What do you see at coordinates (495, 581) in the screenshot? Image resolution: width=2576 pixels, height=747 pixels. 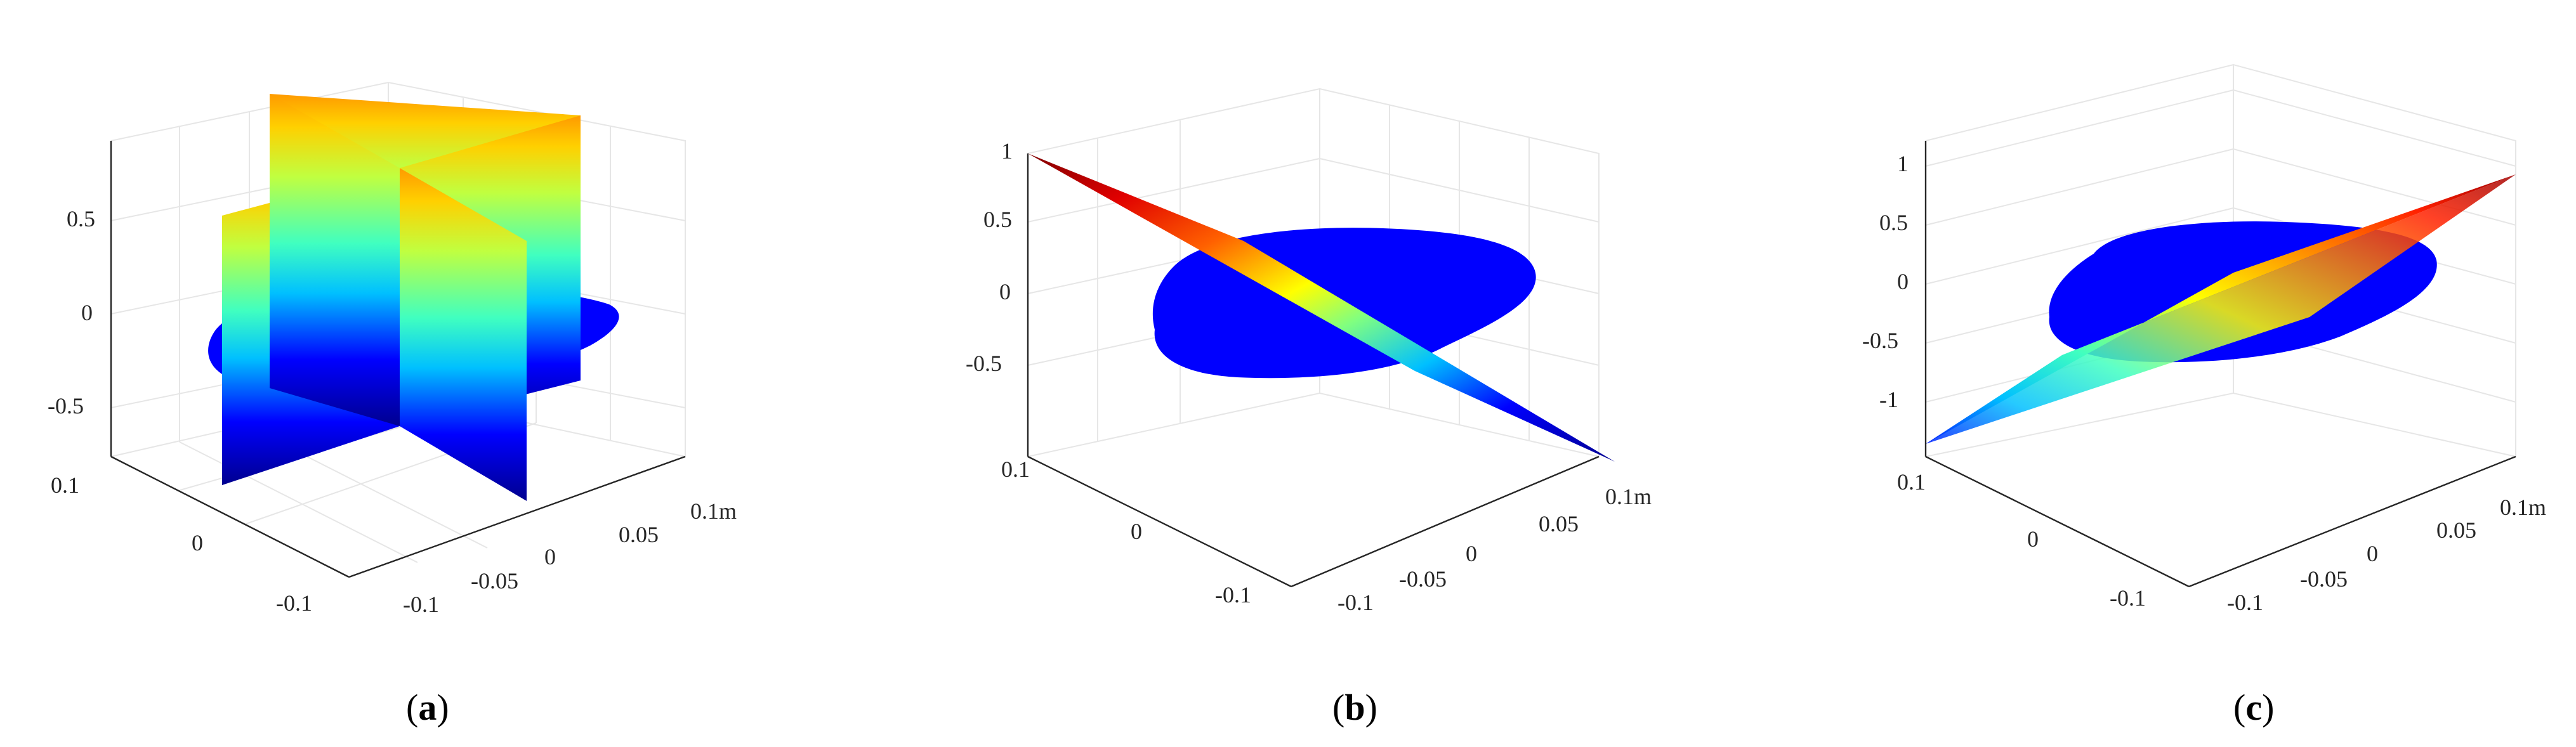 I see `panel-a-x-tick: -0.05` at bounding box center [495, 581].